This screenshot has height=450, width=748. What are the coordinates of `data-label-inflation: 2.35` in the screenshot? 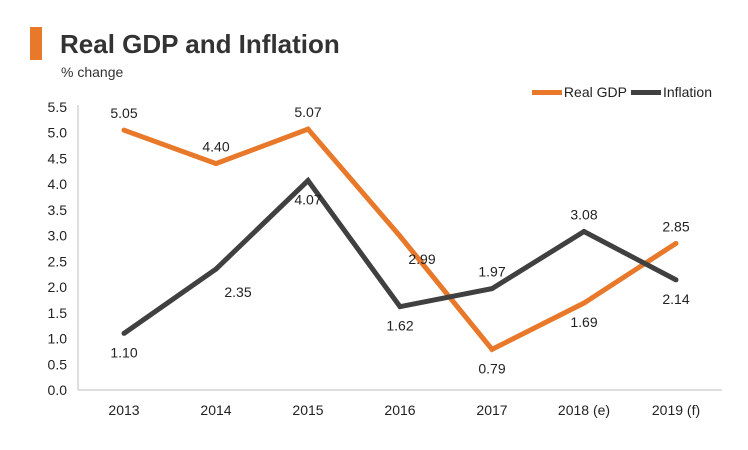 It's located at (237, 292).